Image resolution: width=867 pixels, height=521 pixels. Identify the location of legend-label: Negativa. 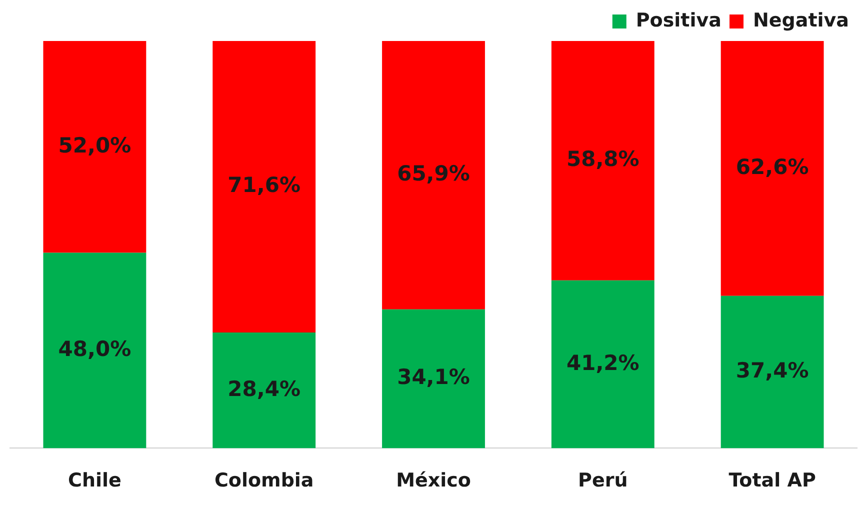
(801, 20).